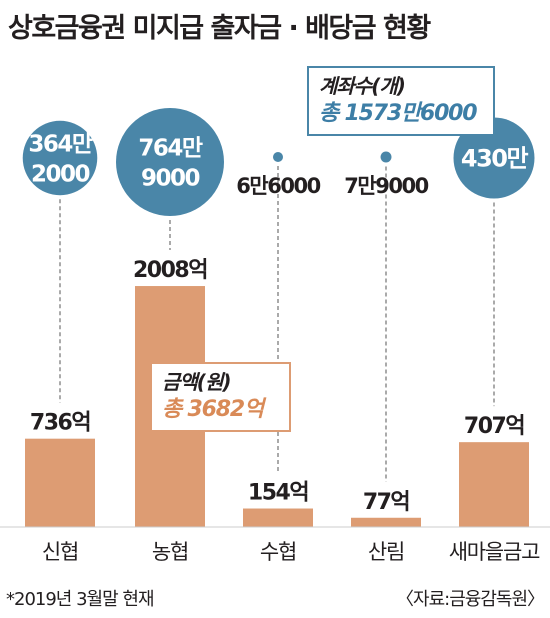  Describe the element at coordinates (170, 148) in the screenshot. I see `account-label-1-0: 764만` at that location.